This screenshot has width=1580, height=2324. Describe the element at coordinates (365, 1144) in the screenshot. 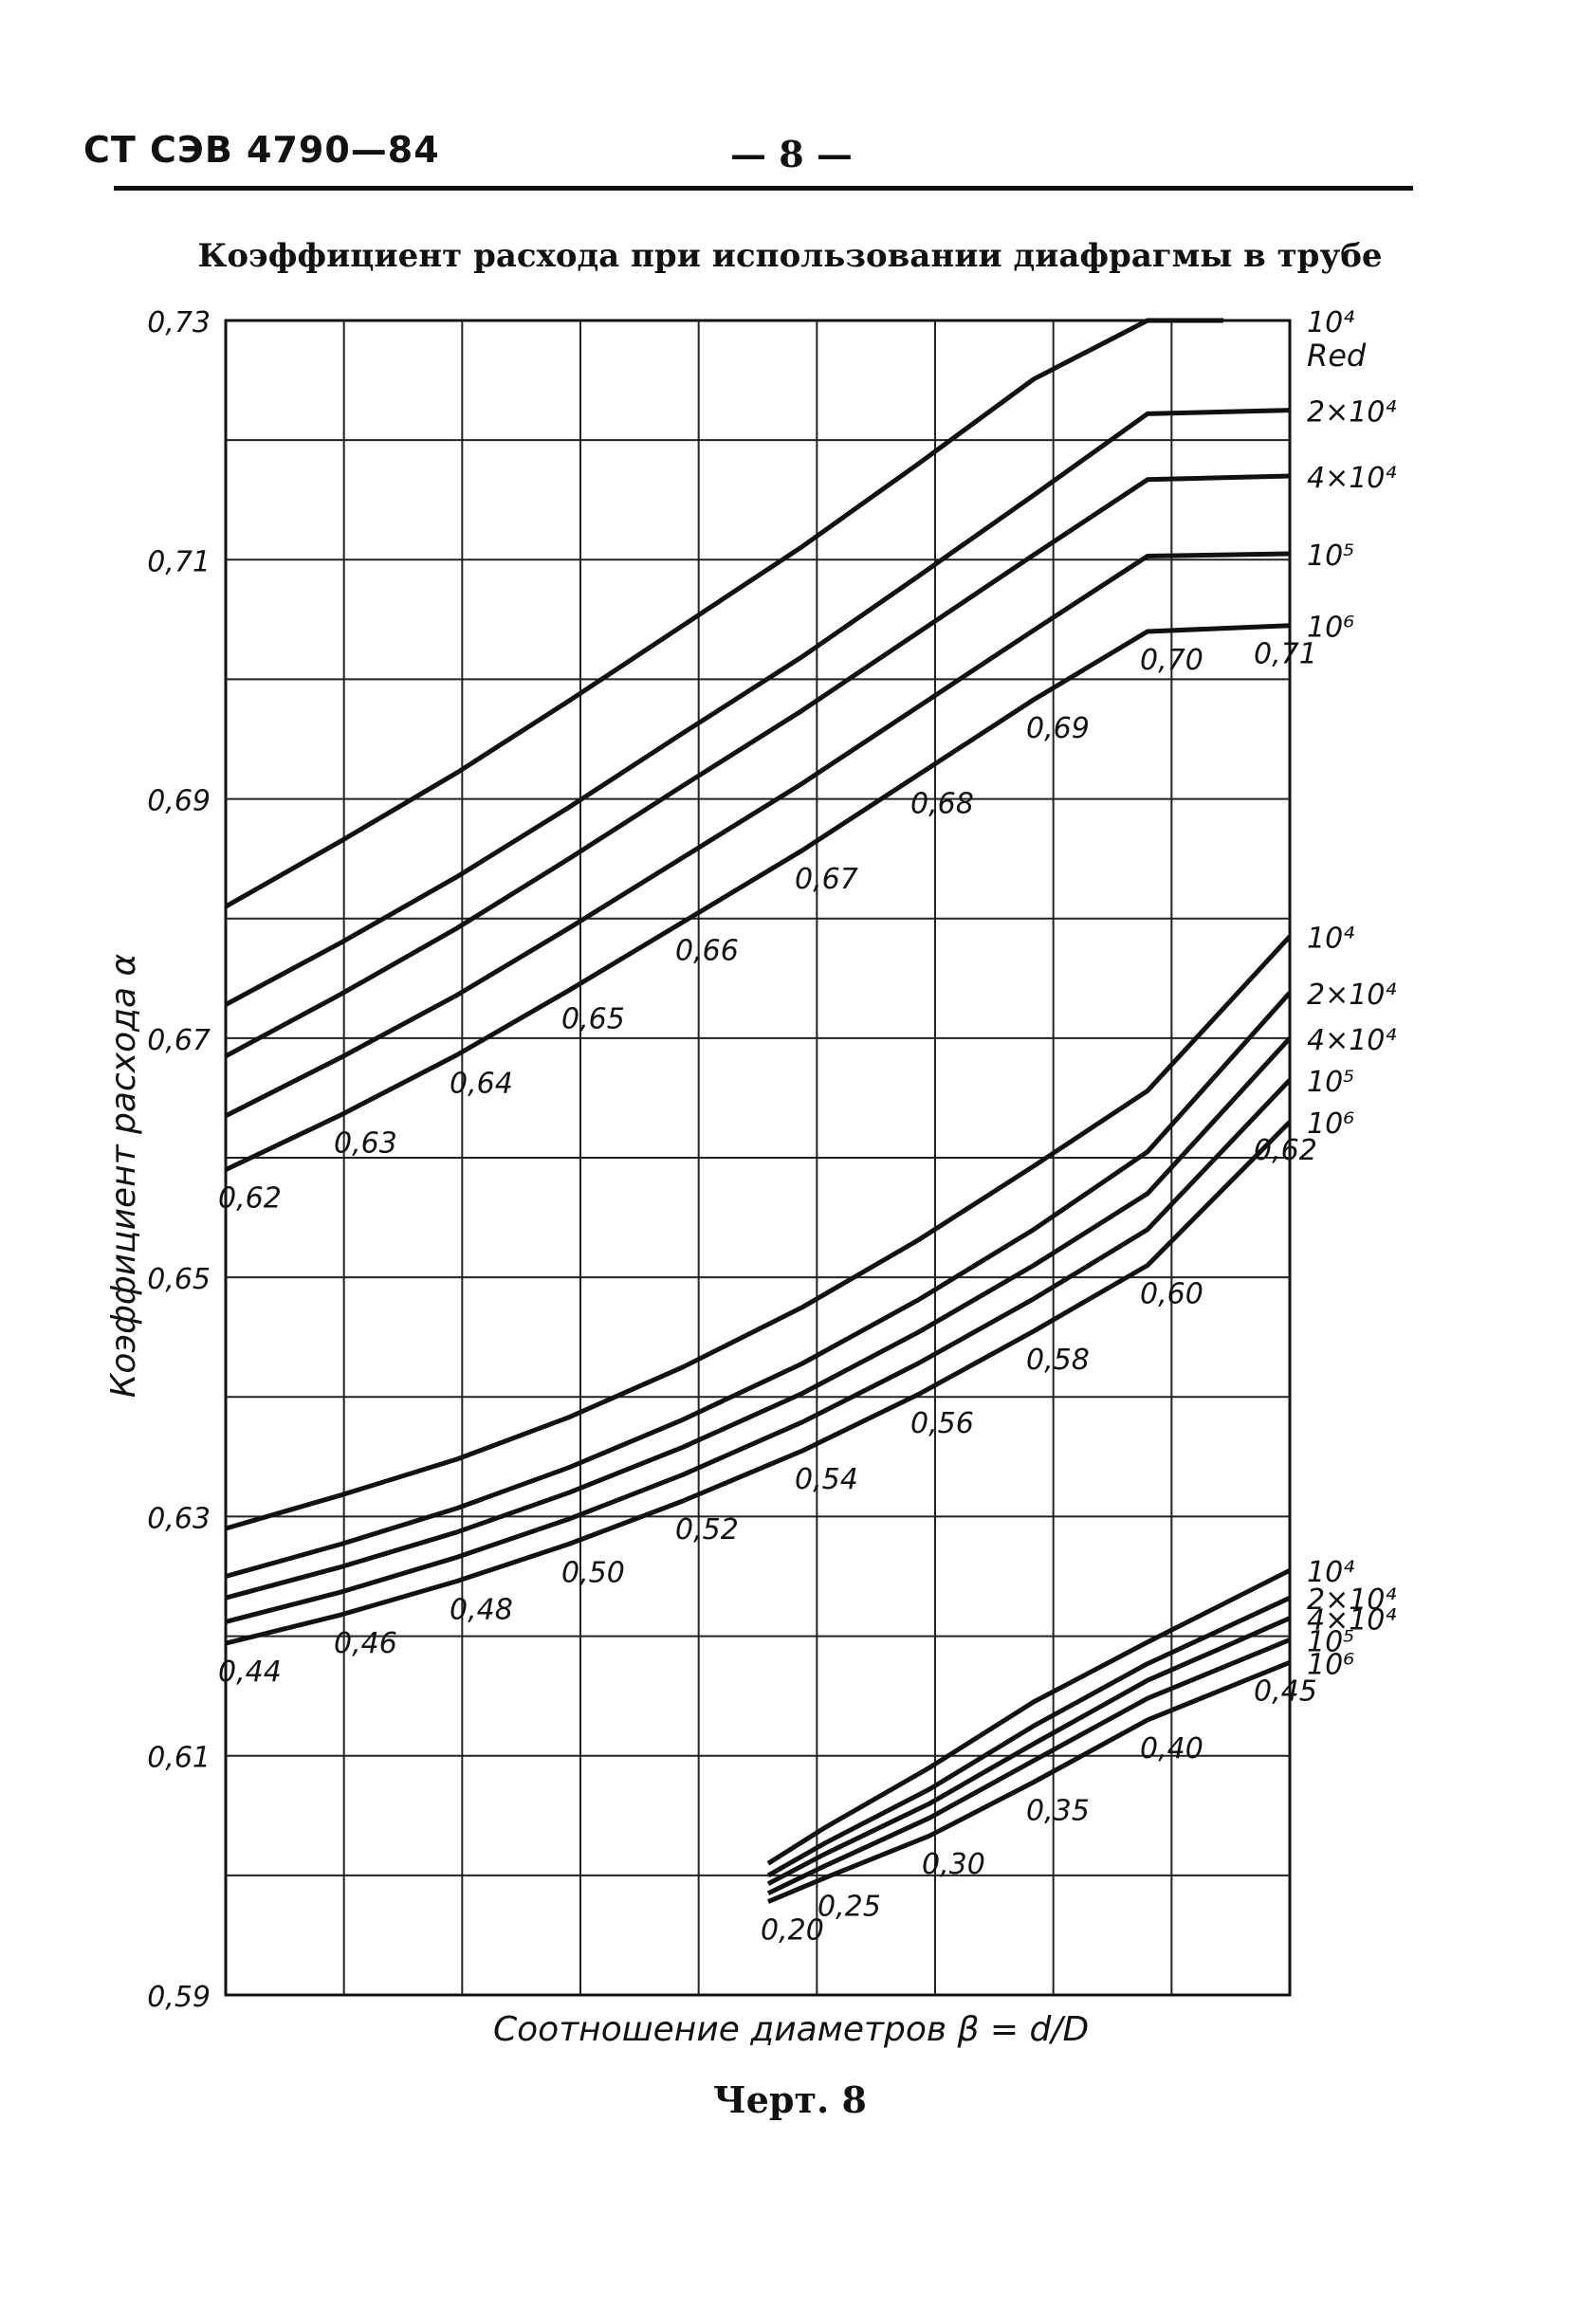

I see `beta-label: 0,63` at that location.